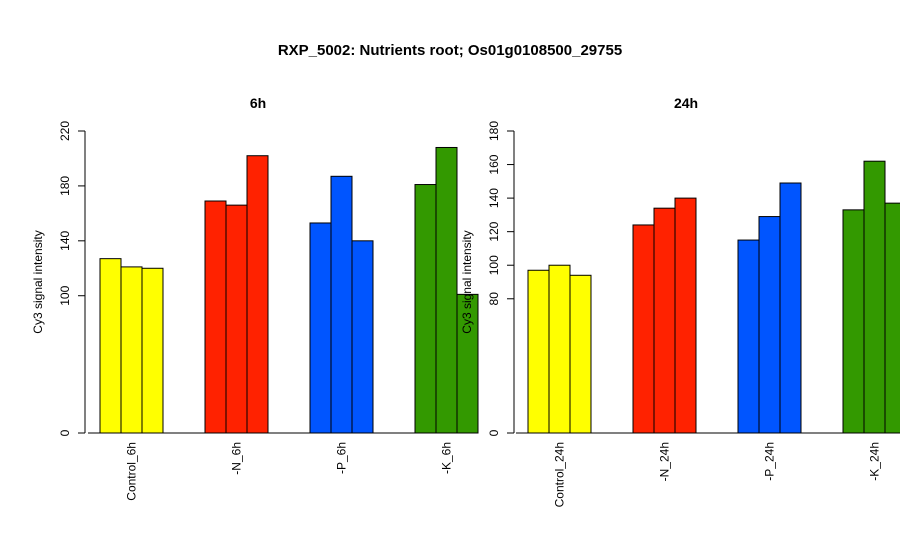 Image resolution: width=900 pixels, height=550 pixels. What do you see at coordinates (494, 231) in the screenshot?
I see `y-tick-label: 120` at bounding box center [494, 231].